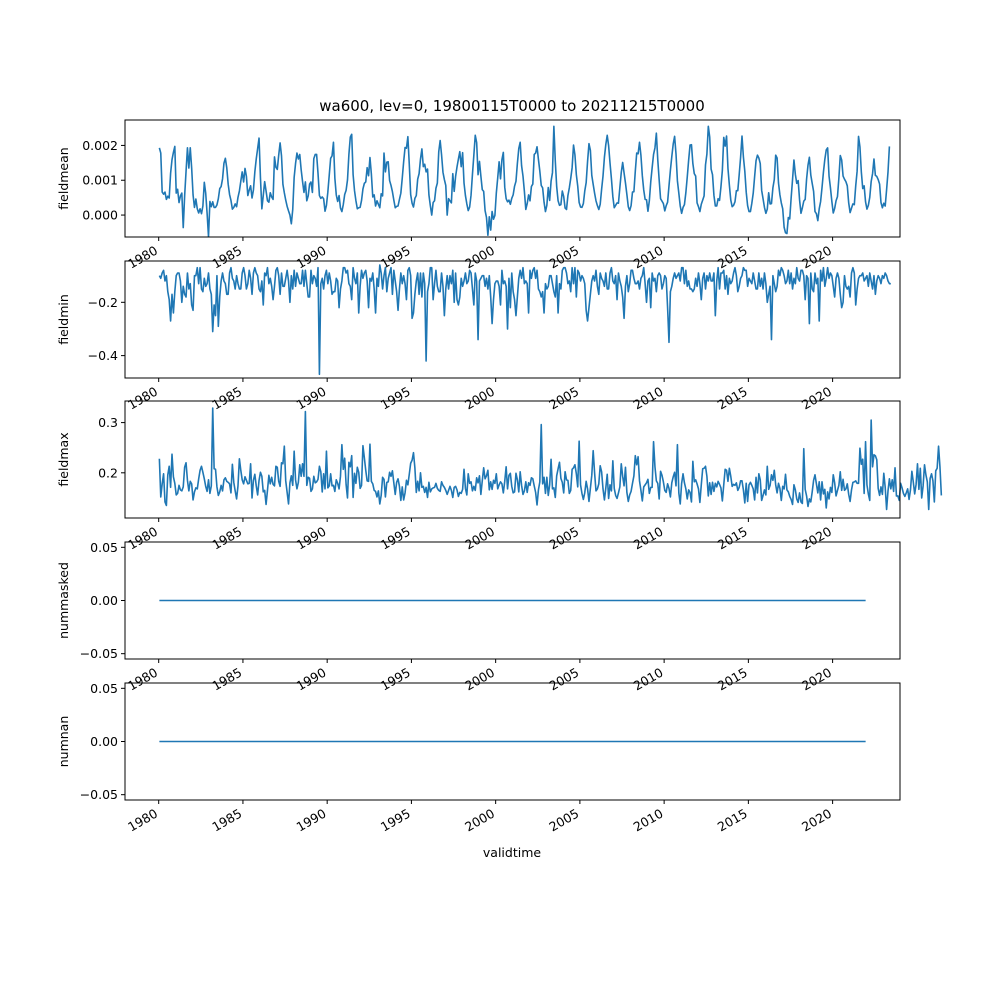 This screenshot has width=1000, height=1000. I want to click on y-axis-label-numnan: numnan, so click(63, 742).